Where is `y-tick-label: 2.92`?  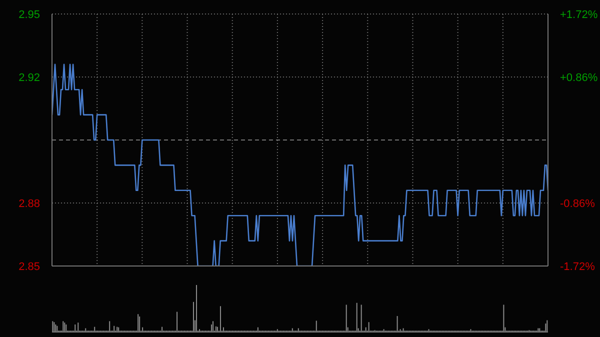 y-tick-label: 2.92 is located at coordinates (29, 78).